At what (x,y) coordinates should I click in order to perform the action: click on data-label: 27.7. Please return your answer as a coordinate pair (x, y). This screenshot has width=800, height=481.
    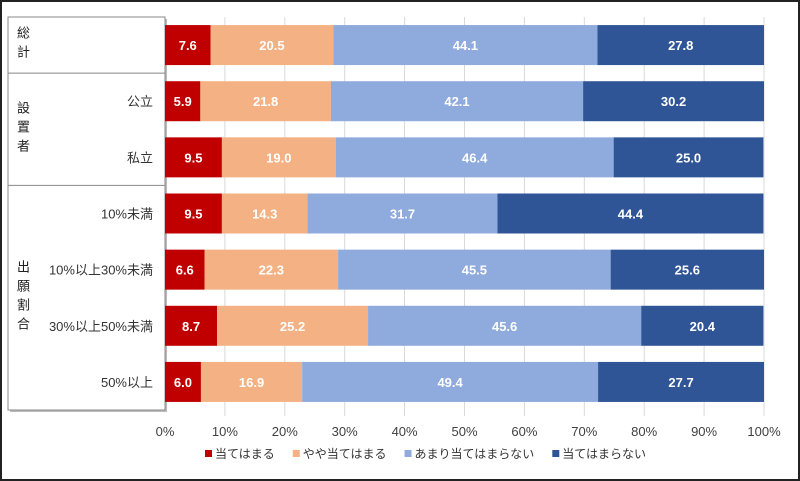
    Looking at the image, I should click on (680, 382).